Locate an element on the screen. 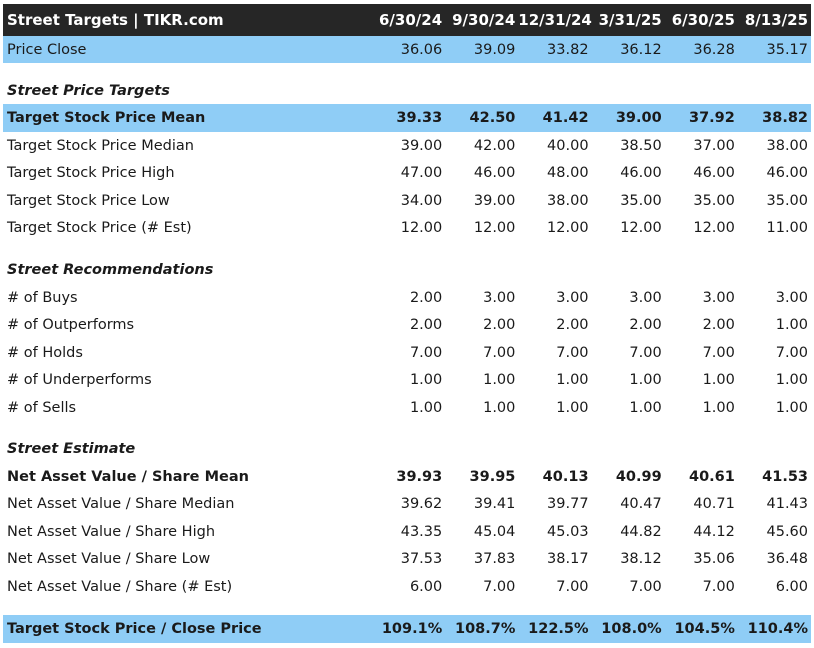 The width and height of the screenshot is (814, 648). table-cell: 38.50 is located at coordinates (641, 145).